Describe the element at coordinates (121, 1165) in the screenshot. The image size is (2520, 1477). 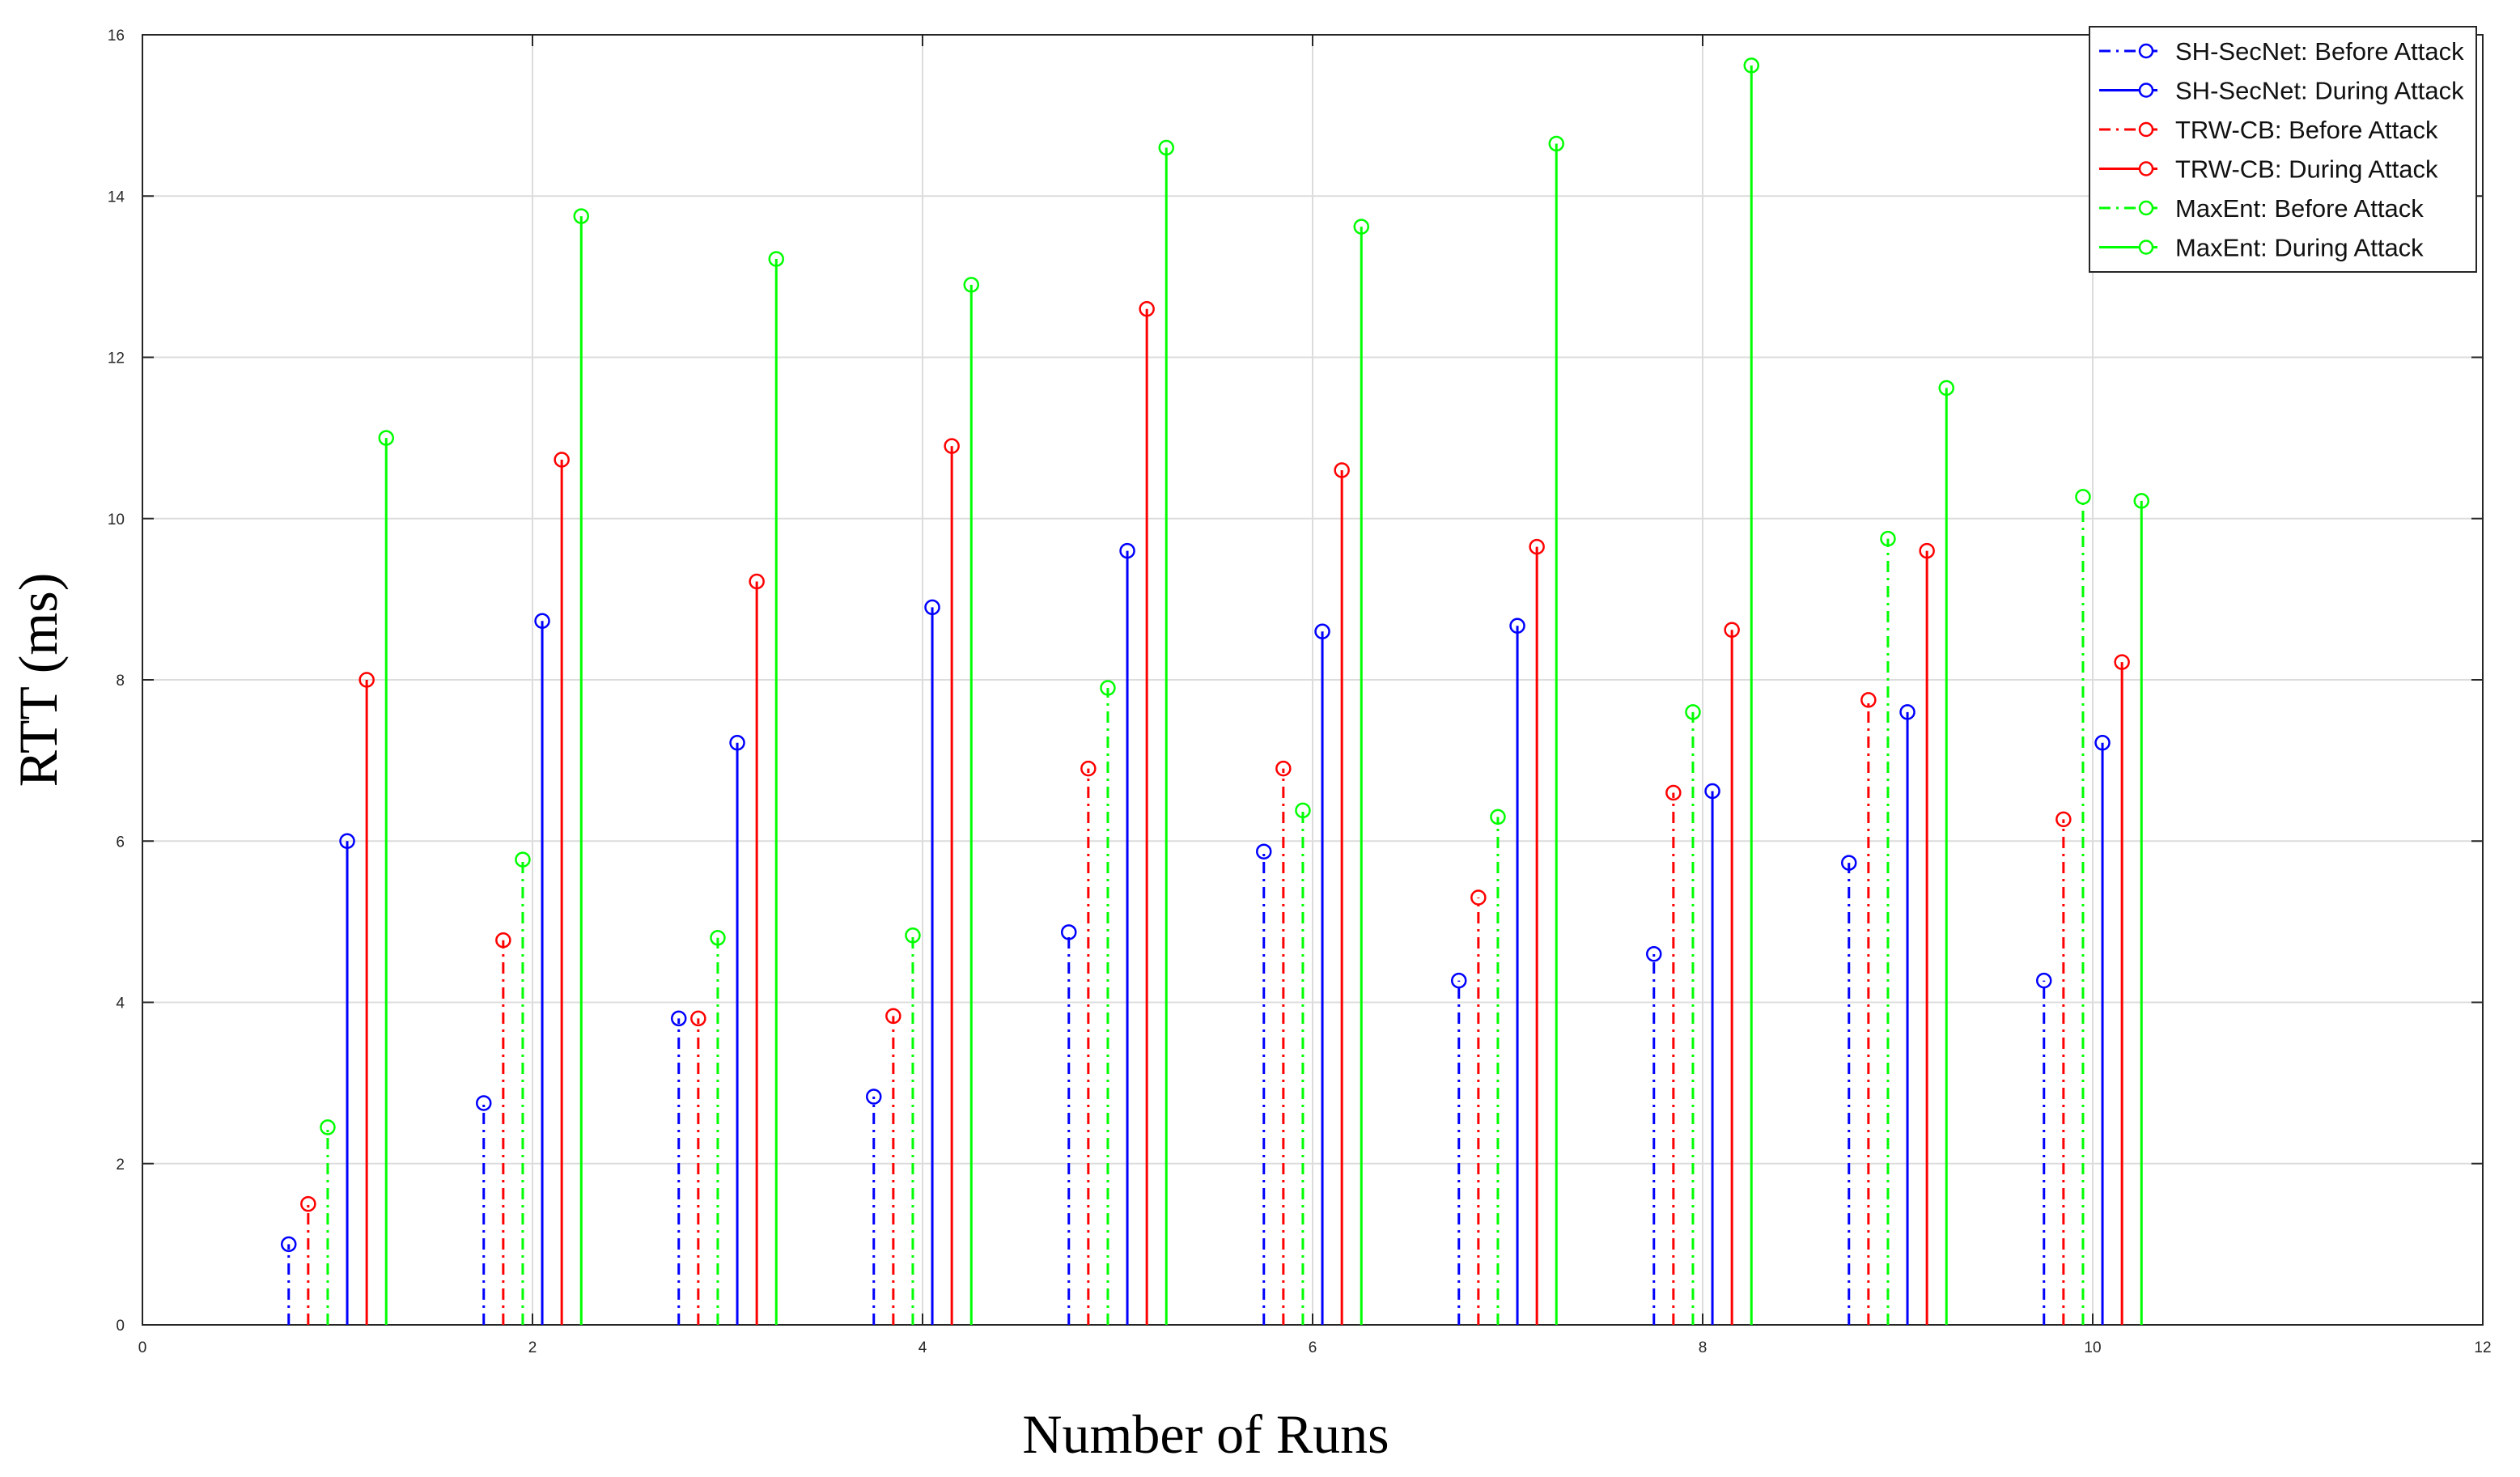
I see `y-tick-label: 2` at that location.